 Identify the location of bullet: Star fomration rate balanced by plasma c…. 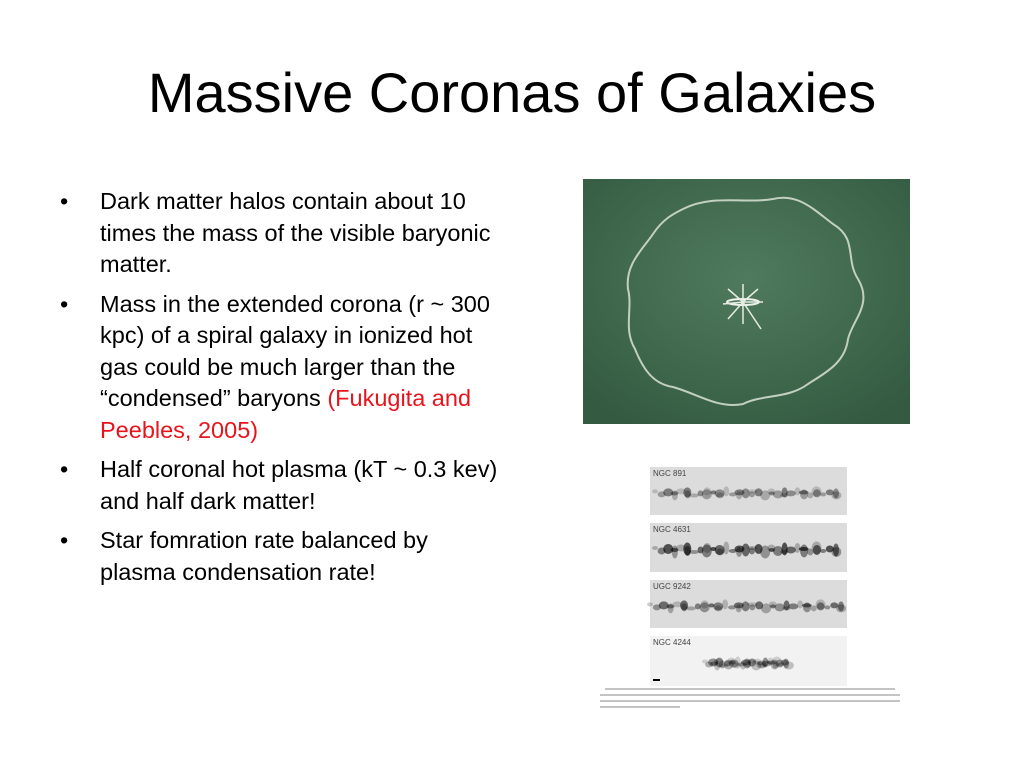
(280, 556).